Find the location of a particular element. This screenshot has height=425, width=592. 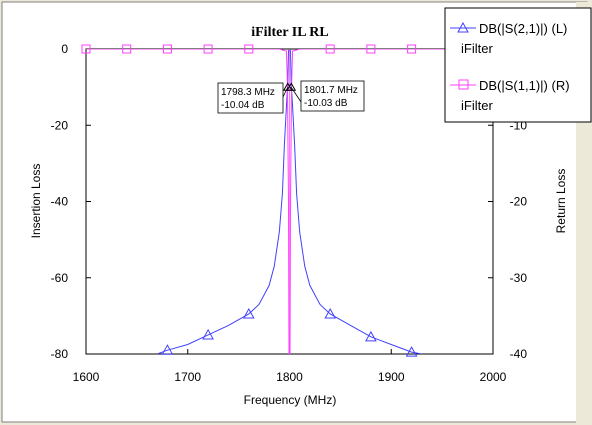

x-tick-label: 2000 is located at coordinates (493, 377).